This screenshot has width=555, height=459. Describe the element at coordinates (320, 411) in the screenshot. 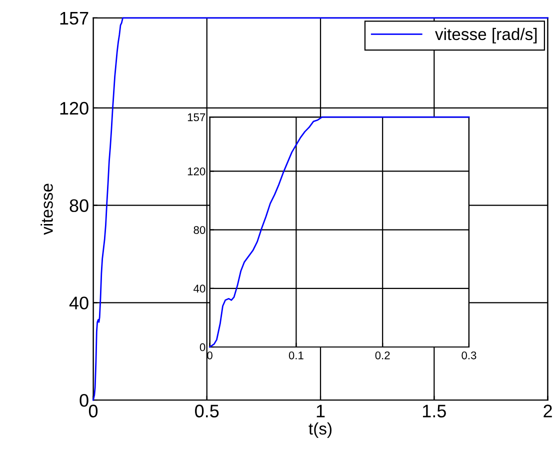

I see `x-tick-label: 1` at that location.